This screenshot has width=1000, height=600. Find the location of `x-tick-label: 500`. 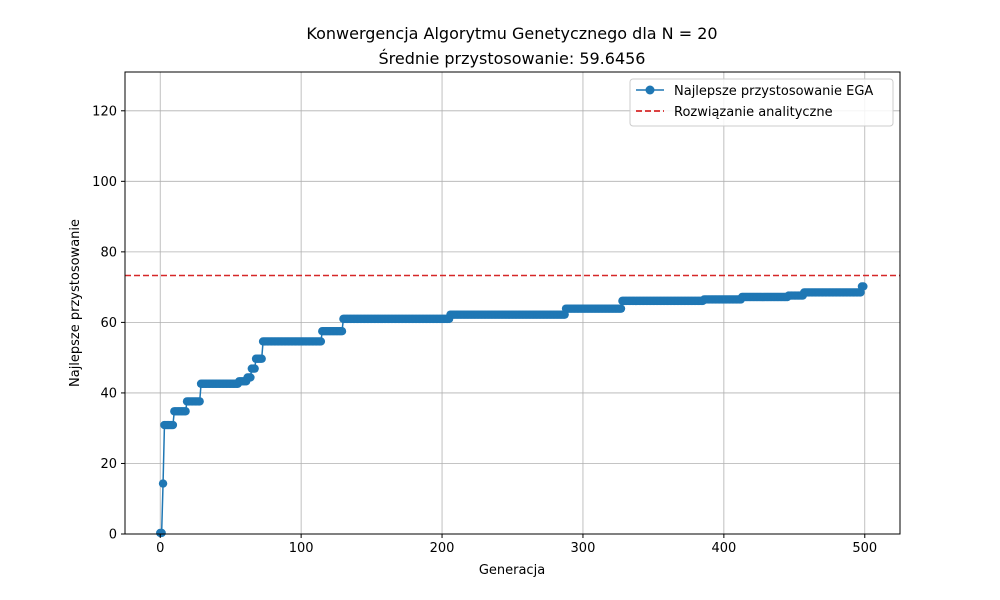

x-tick-label: 500 is located at coordinates (864, 548).